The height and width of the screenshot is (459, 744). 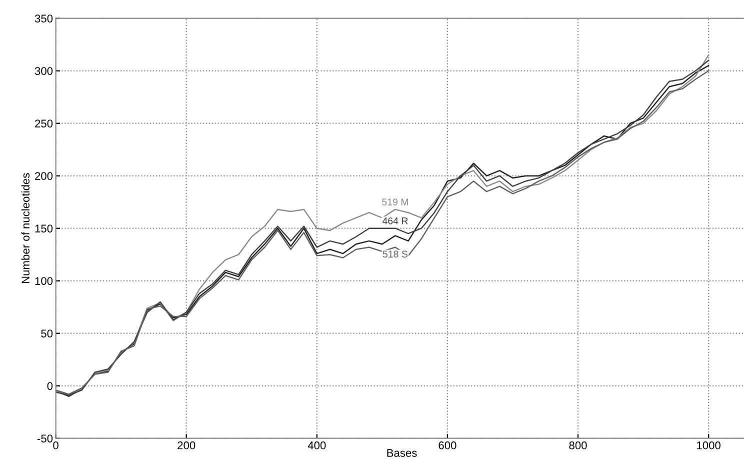 I want to click on y-tick-label: 50, so click(x=47, y=334).